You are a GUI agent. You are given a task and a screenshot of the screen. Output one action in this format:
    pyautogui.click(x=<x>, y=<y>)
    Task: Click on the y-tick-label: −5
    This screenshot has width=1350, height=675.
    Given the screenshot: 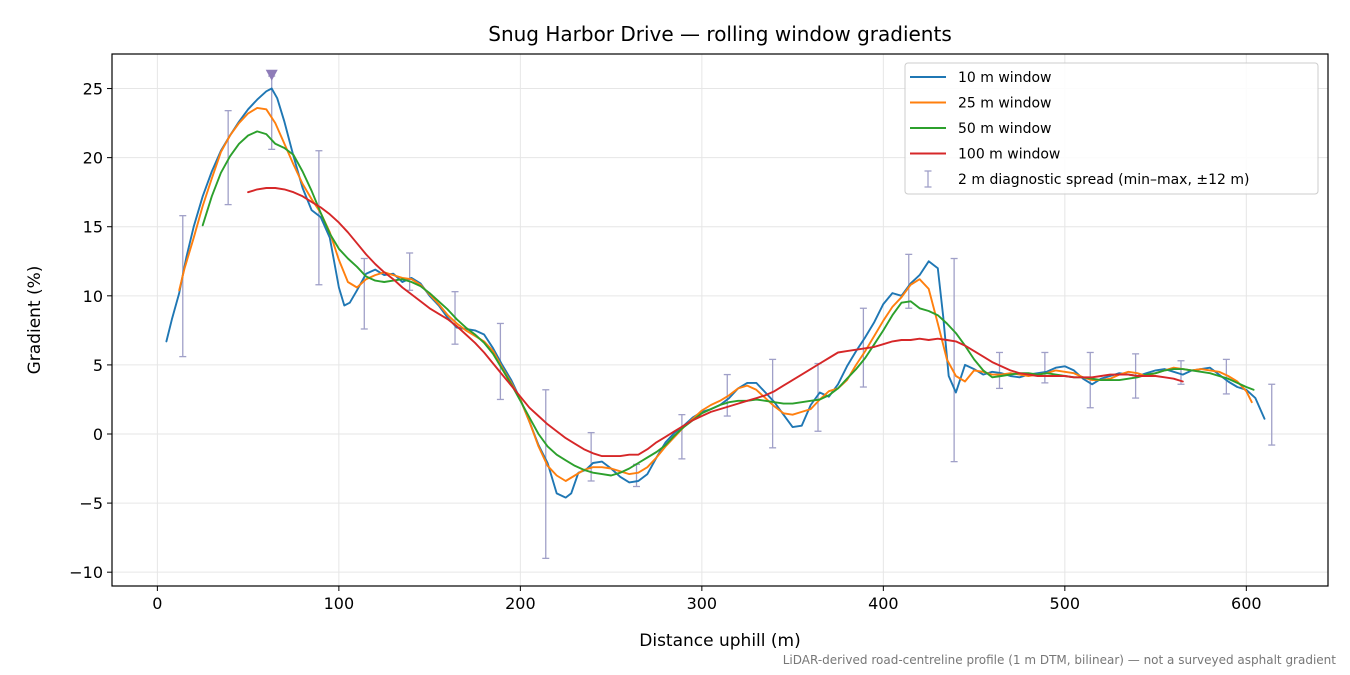 What is the action you would take?
    pyautogui.click(x=91, y=503)
    